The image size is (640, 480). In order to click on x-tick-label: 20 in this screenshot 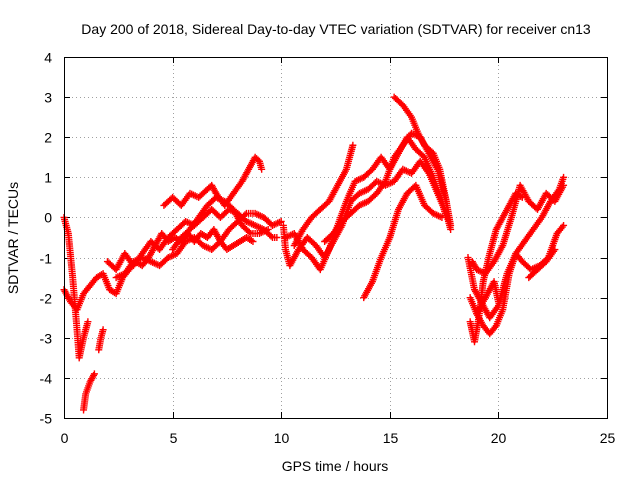, I will do `click(499, 438)`.